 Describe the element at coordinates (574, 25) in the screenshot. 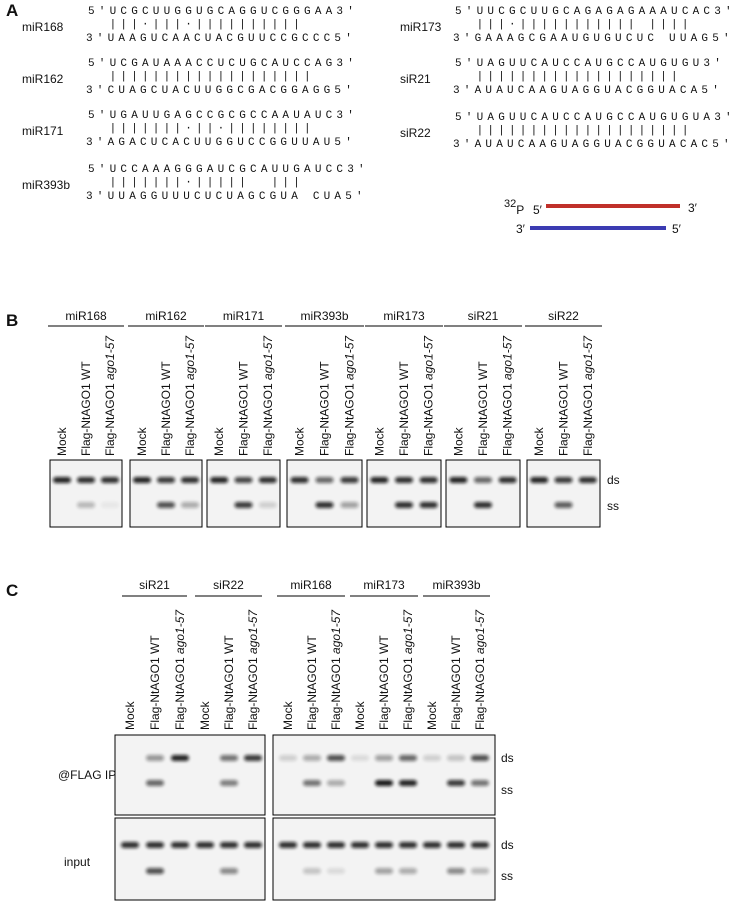

I see `pairing: |||·||||||||||| ||||` at that location.